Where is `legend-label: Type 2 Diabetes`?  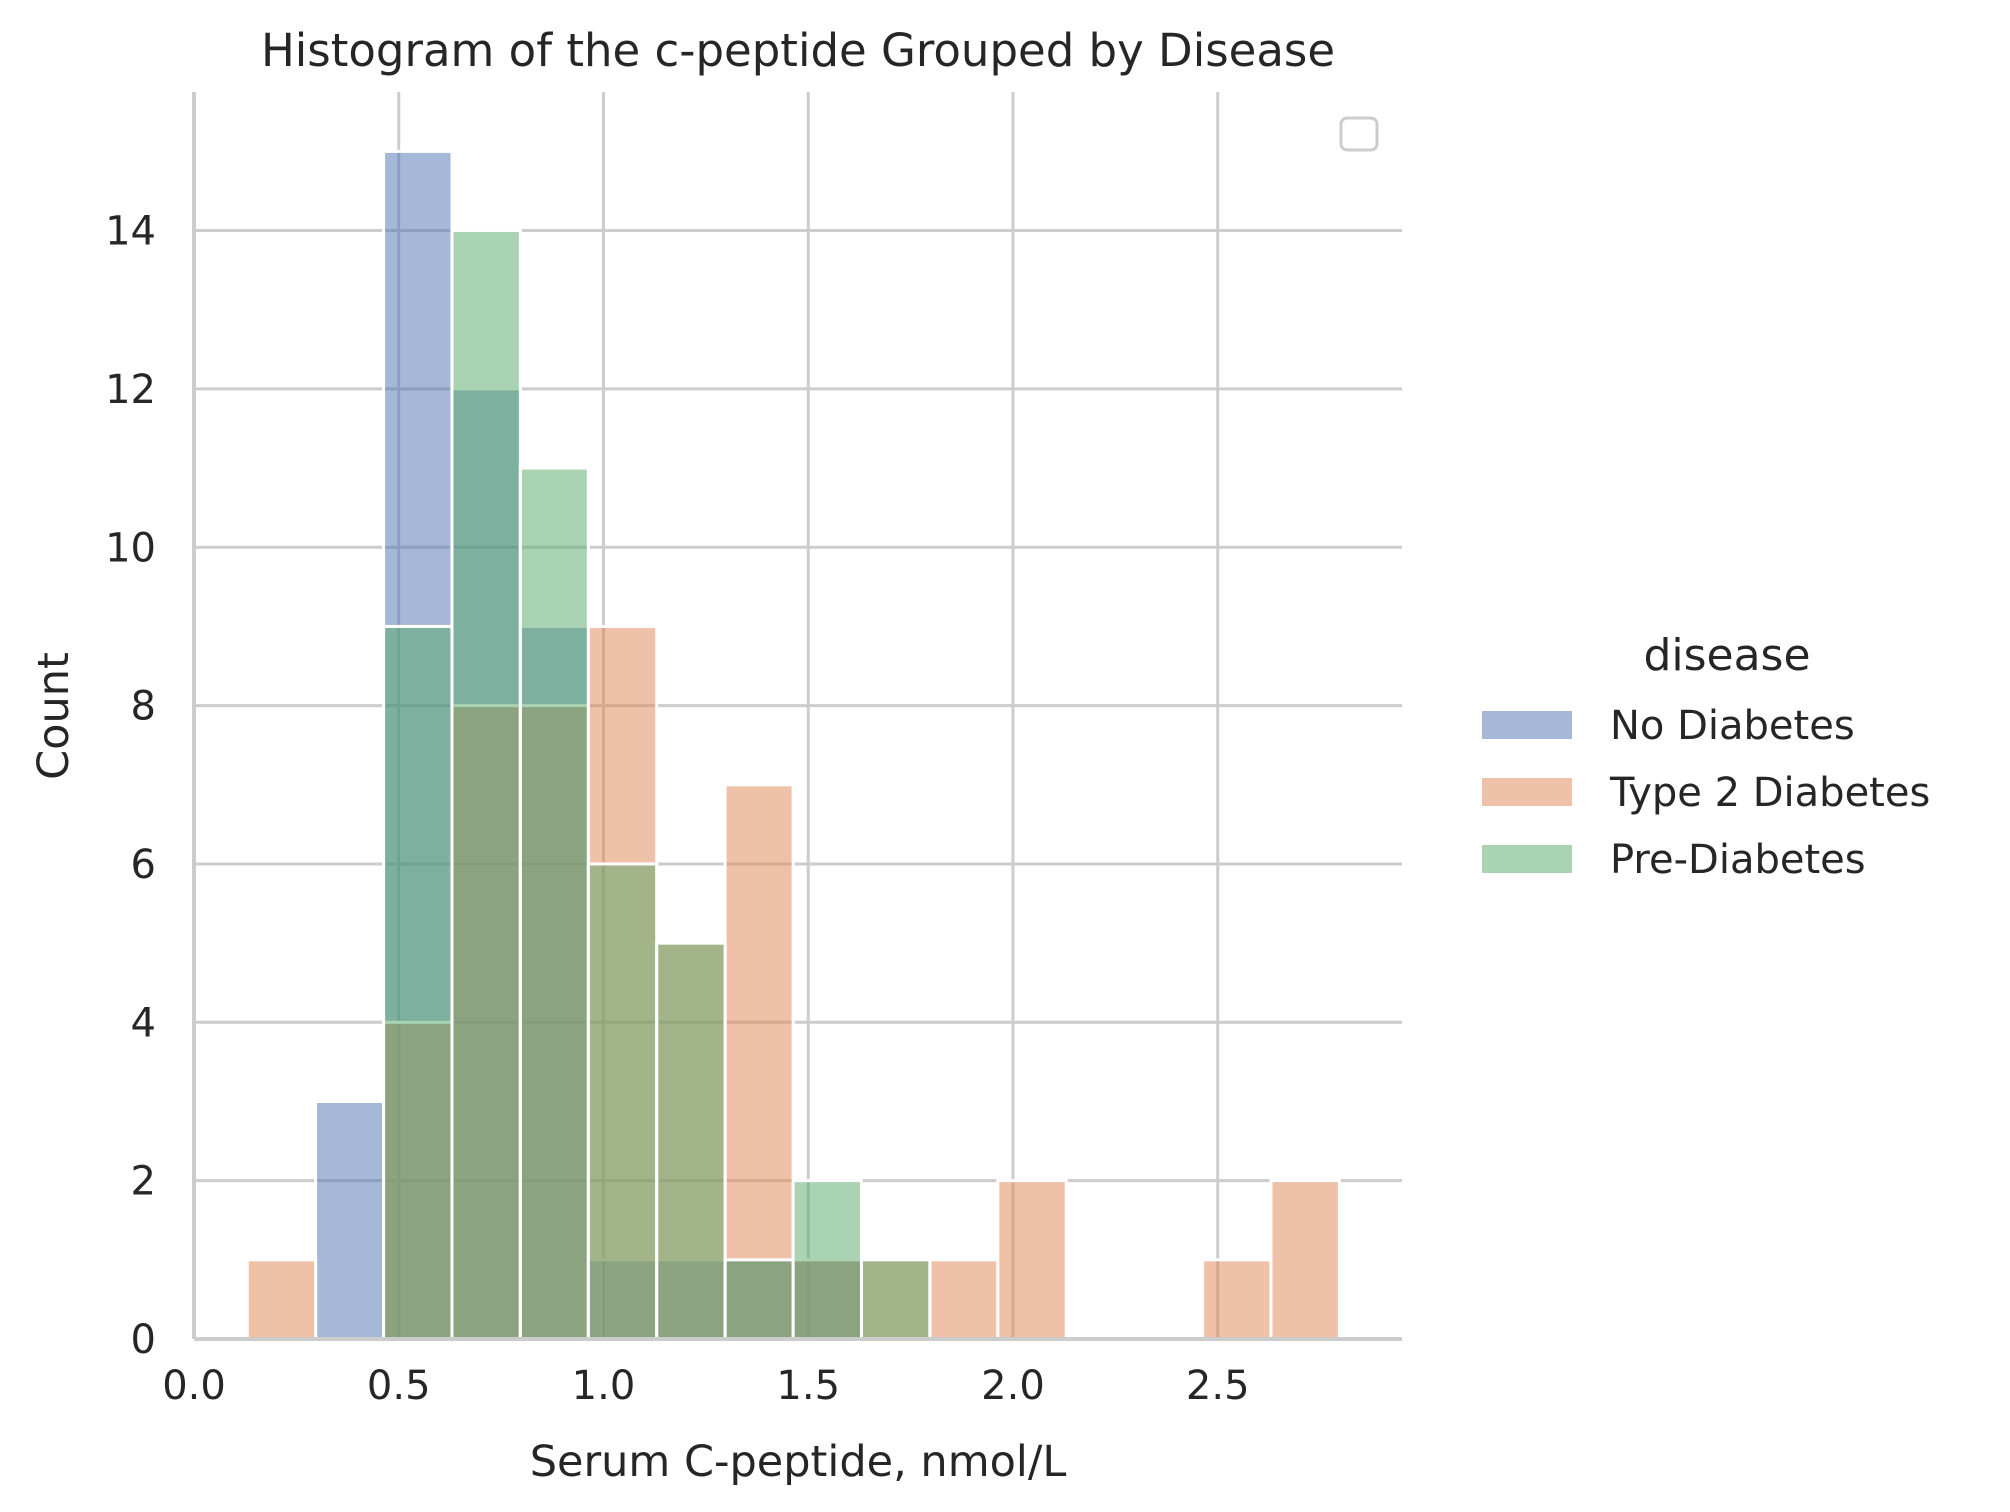 legend-label: Type 2 Diabetes is located at coordinates (1769, 793).